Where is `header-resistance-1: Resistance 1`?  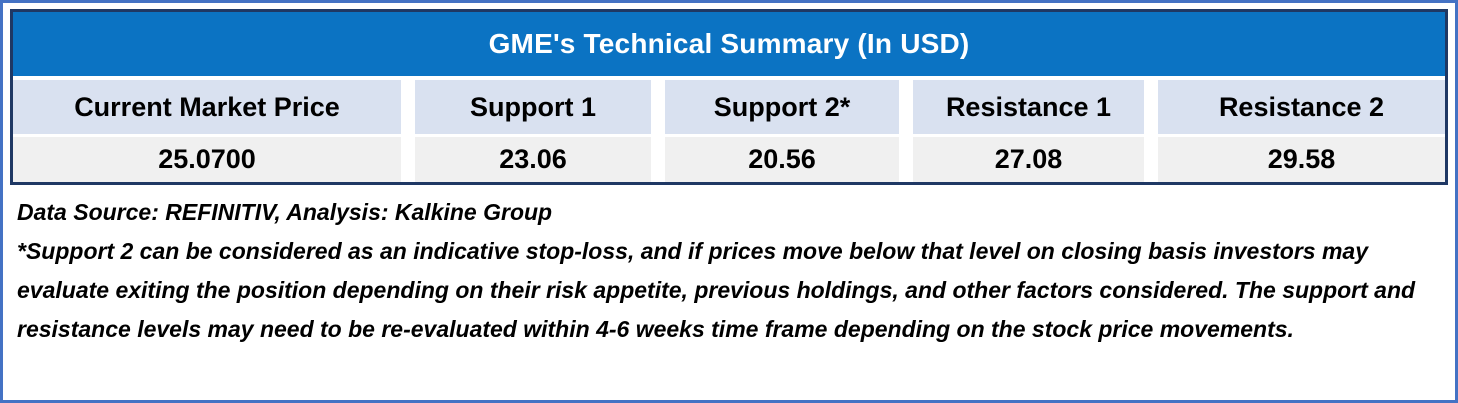
header-resistance-1: Resistance 1 is located at coordinates (1028, 107).